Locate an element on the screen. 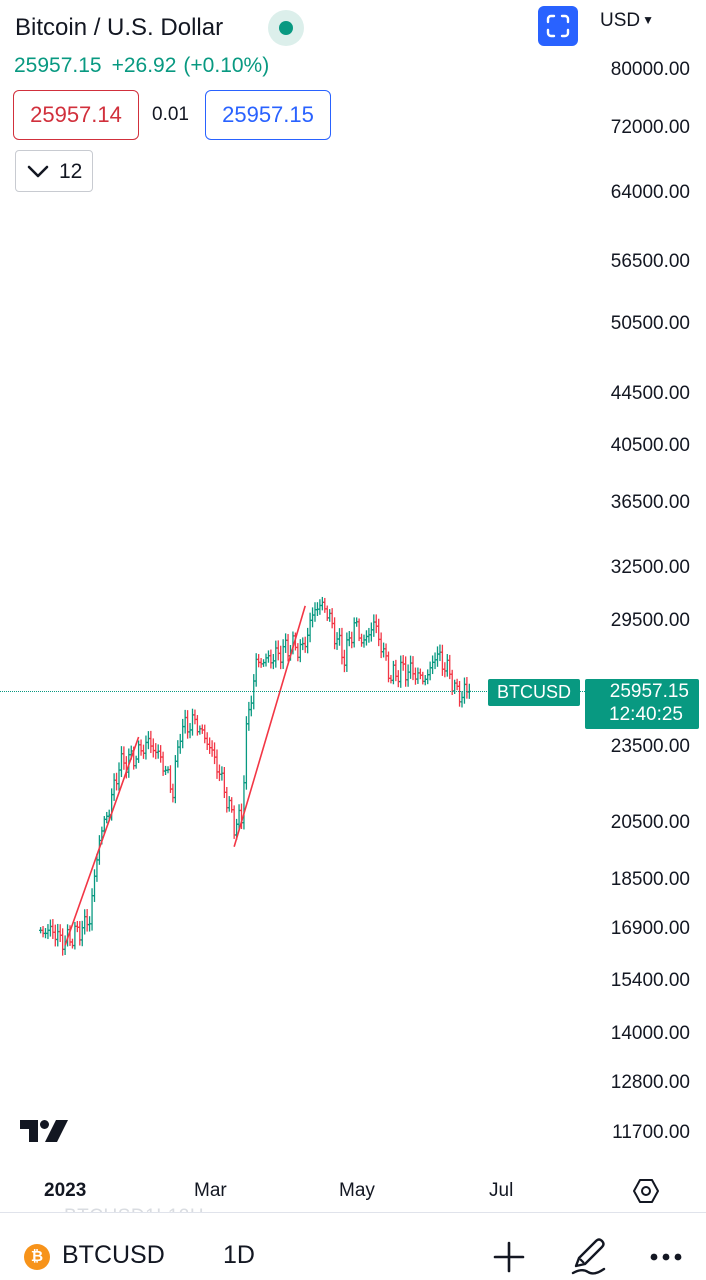 The width and height of the screenshot is (706, 1280). last-price: 25957.15 is located at coordinates (58, 65).